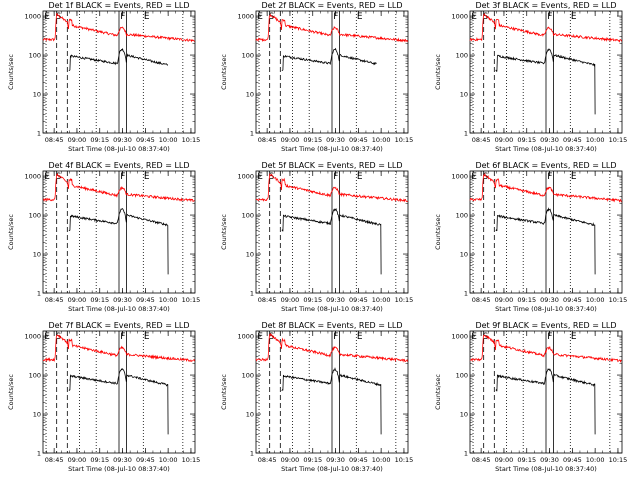 The image size is (640, 480). What do you see at coordinates (118, 325) in the screenshot?
I see `panel-title: Det 7f BLACK = Events, RED = LLD` at bounding box center [118, 325].